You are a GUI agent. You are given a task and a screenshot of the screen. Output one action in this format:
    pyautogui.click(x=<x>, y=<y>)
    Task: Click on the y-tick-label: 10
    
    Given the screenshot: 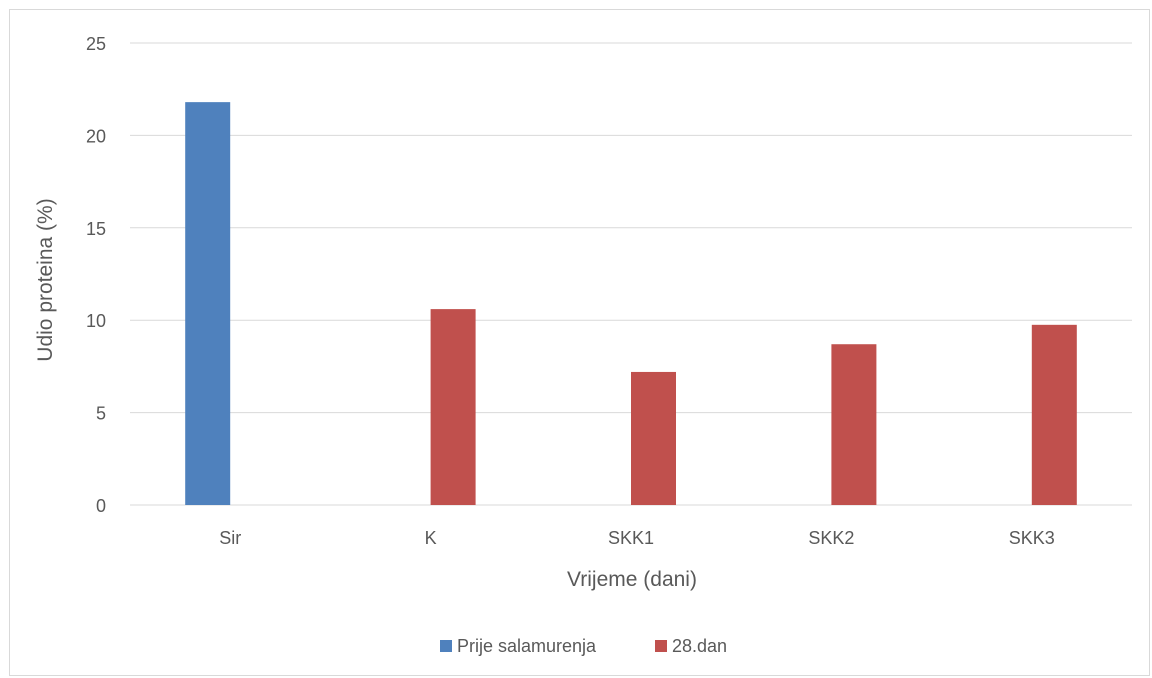 What is the action you would take?
    pyautogui.click(x=96, y=321)
    